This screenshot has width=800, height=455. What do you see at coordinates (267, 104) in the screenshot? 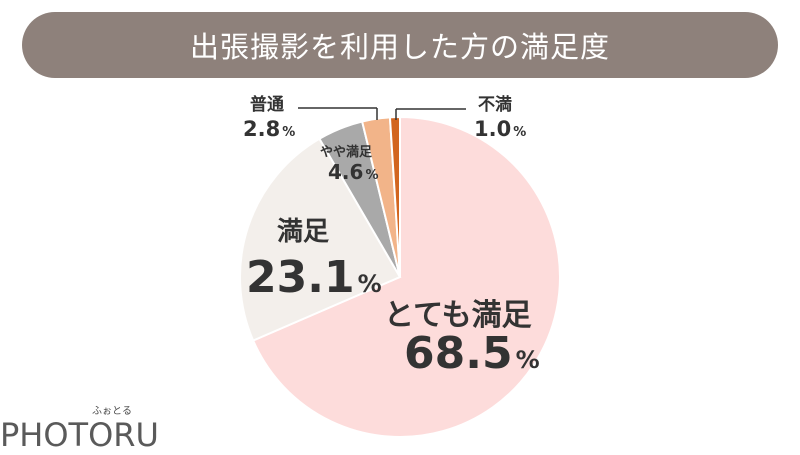
I see `label-neutral-name: 普通` at bounding box center [267, 104].